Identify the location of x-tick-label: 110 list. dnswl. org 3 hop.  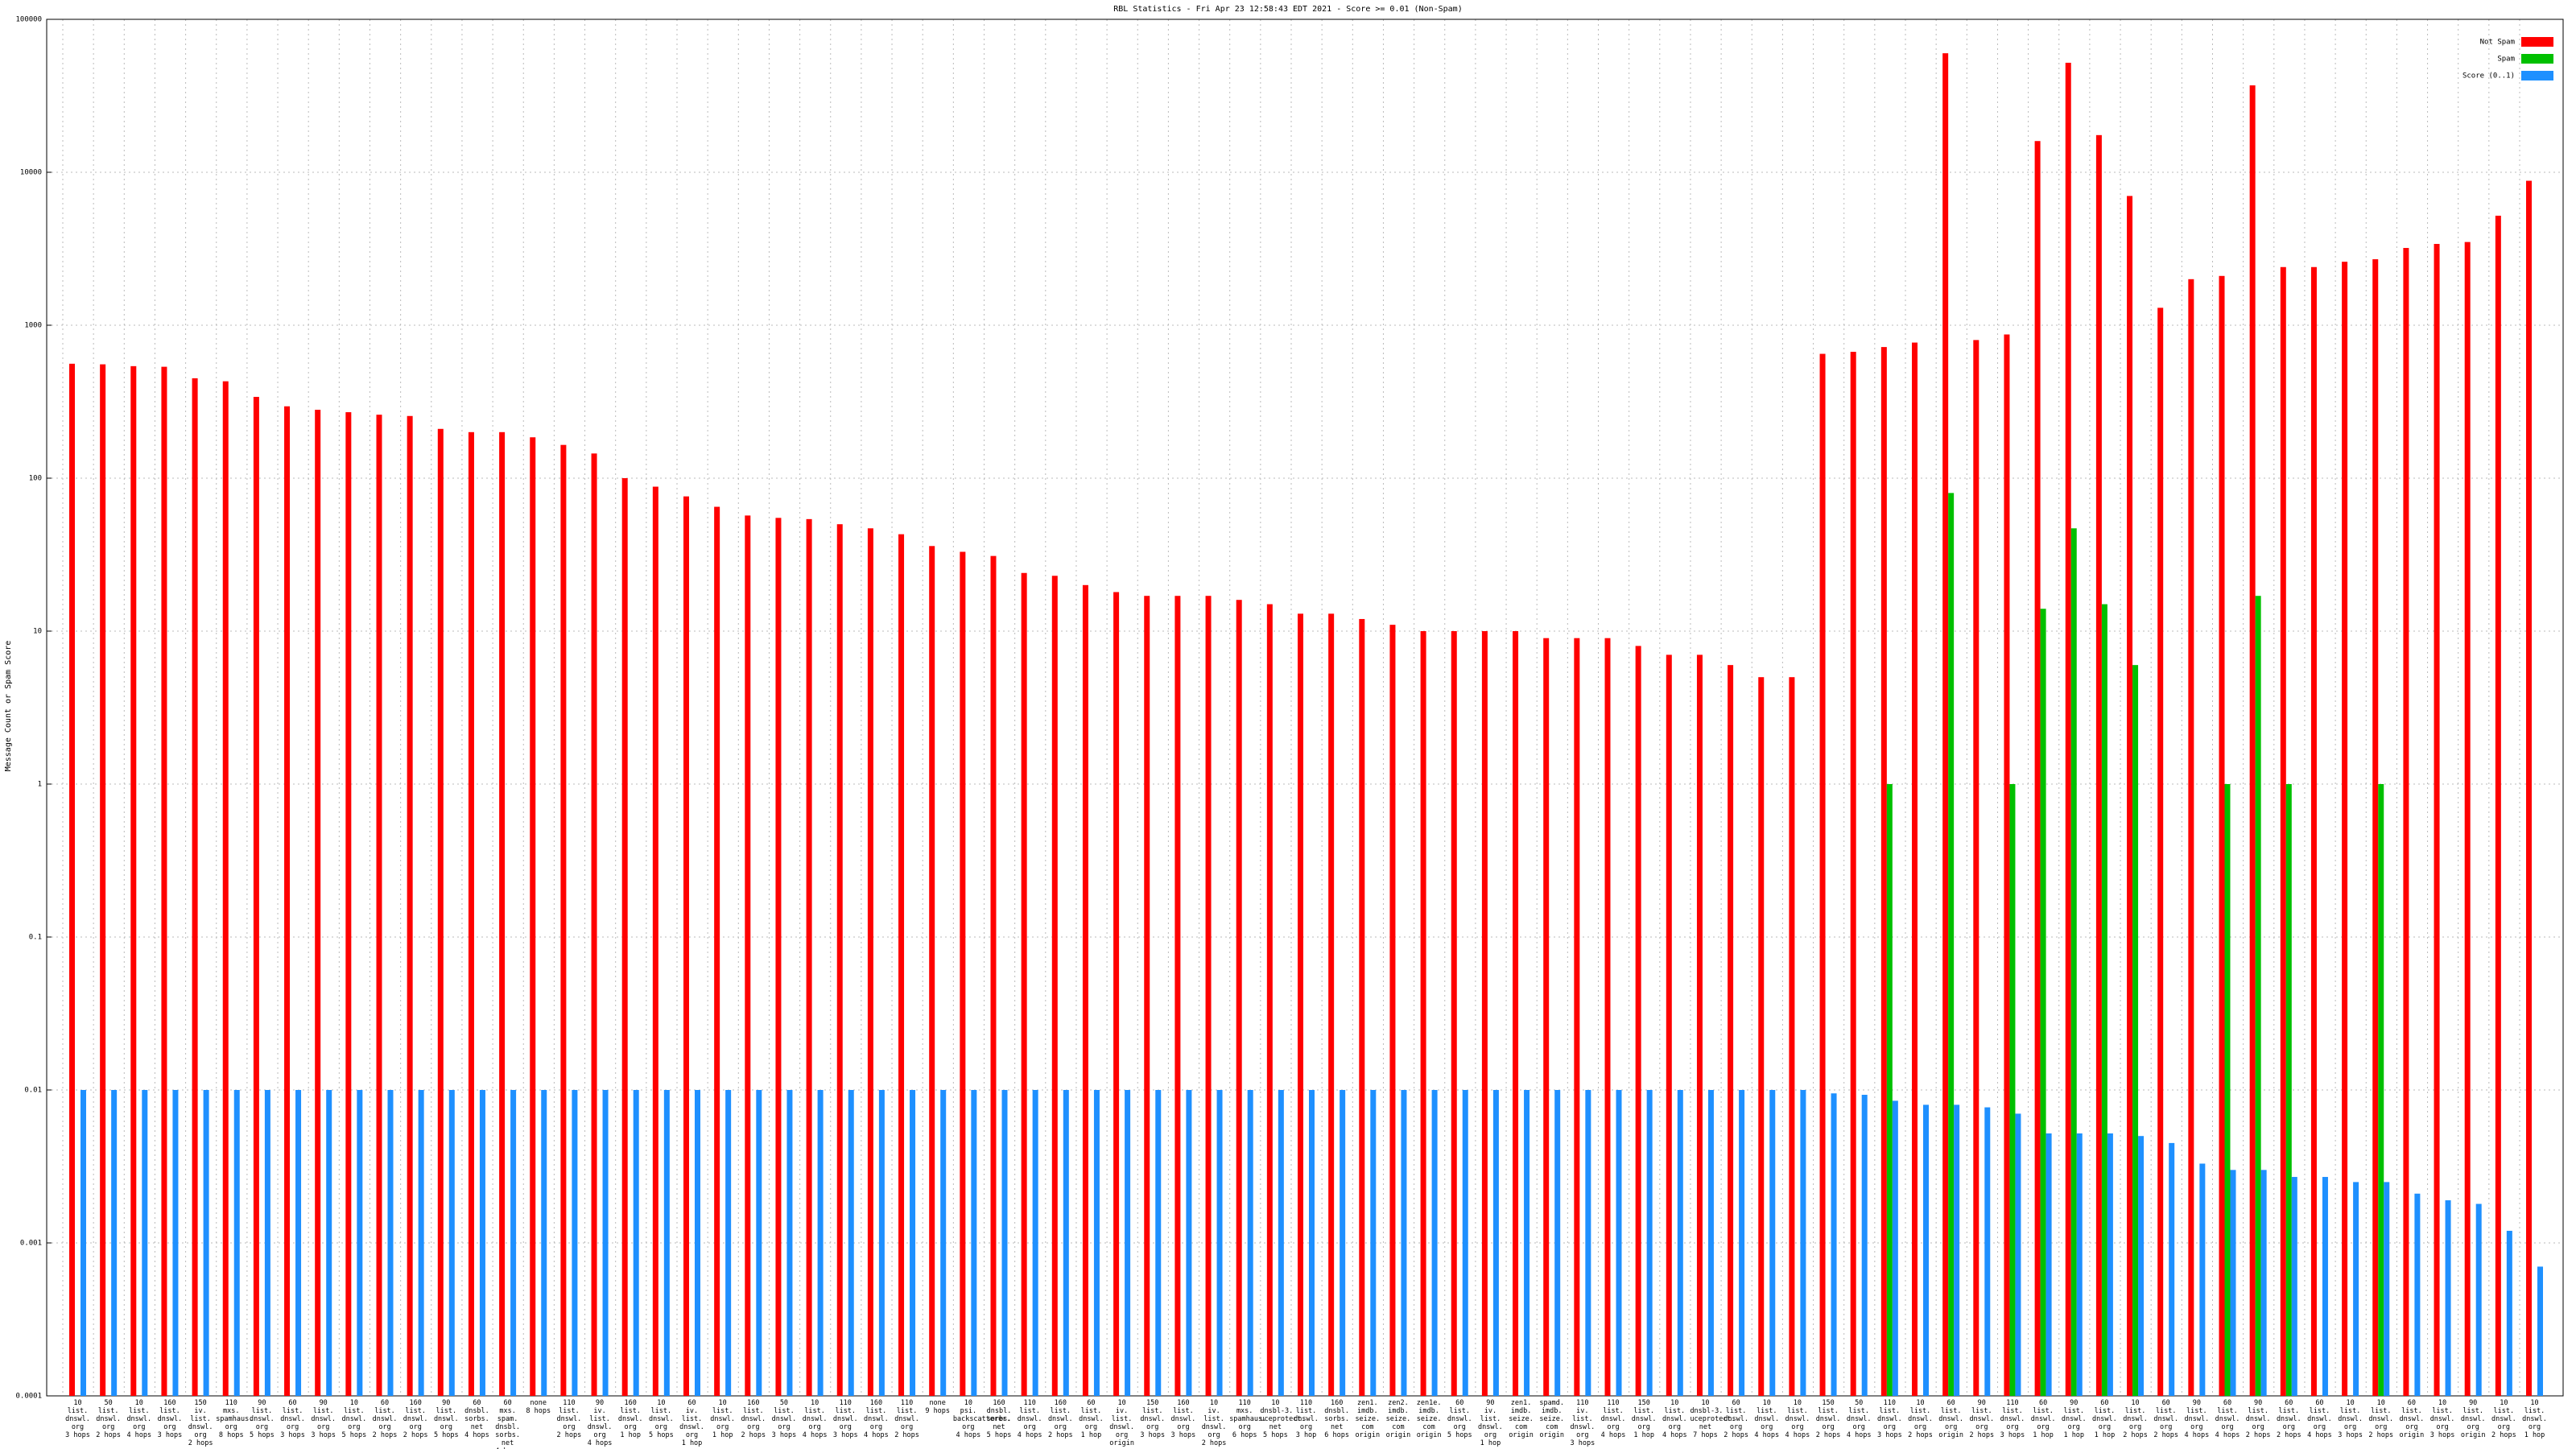
(1306, 1419).